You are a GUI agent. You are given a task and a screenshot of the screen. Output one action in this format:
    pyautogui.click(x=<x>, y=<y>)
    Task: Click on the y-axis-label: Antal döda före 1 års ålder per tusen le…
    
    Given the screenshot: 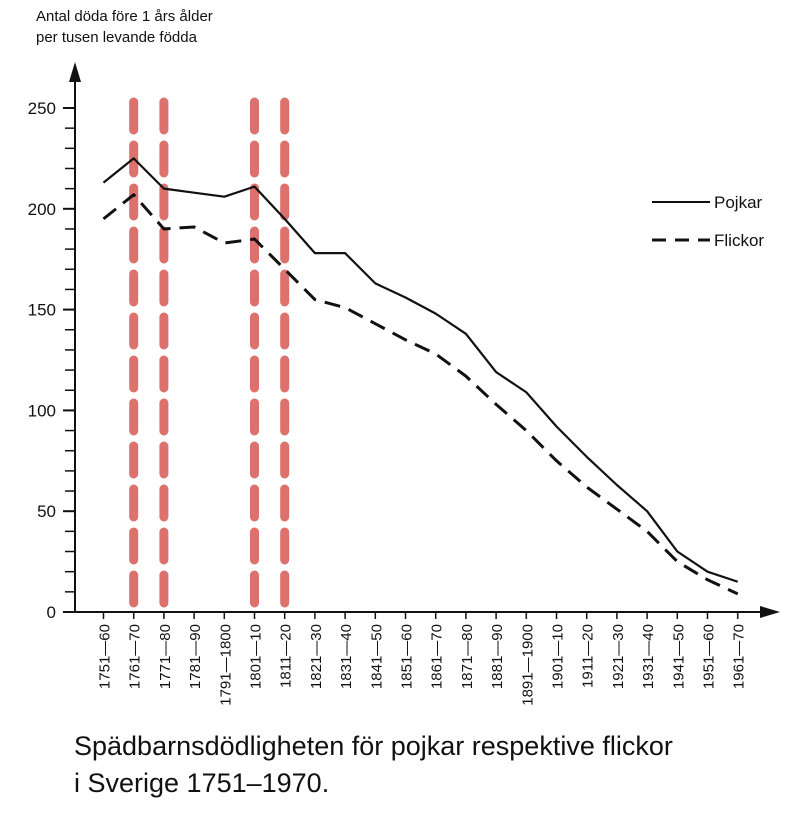 What is the action you would take?
    pyautogui.click(x=124, y=27)
    